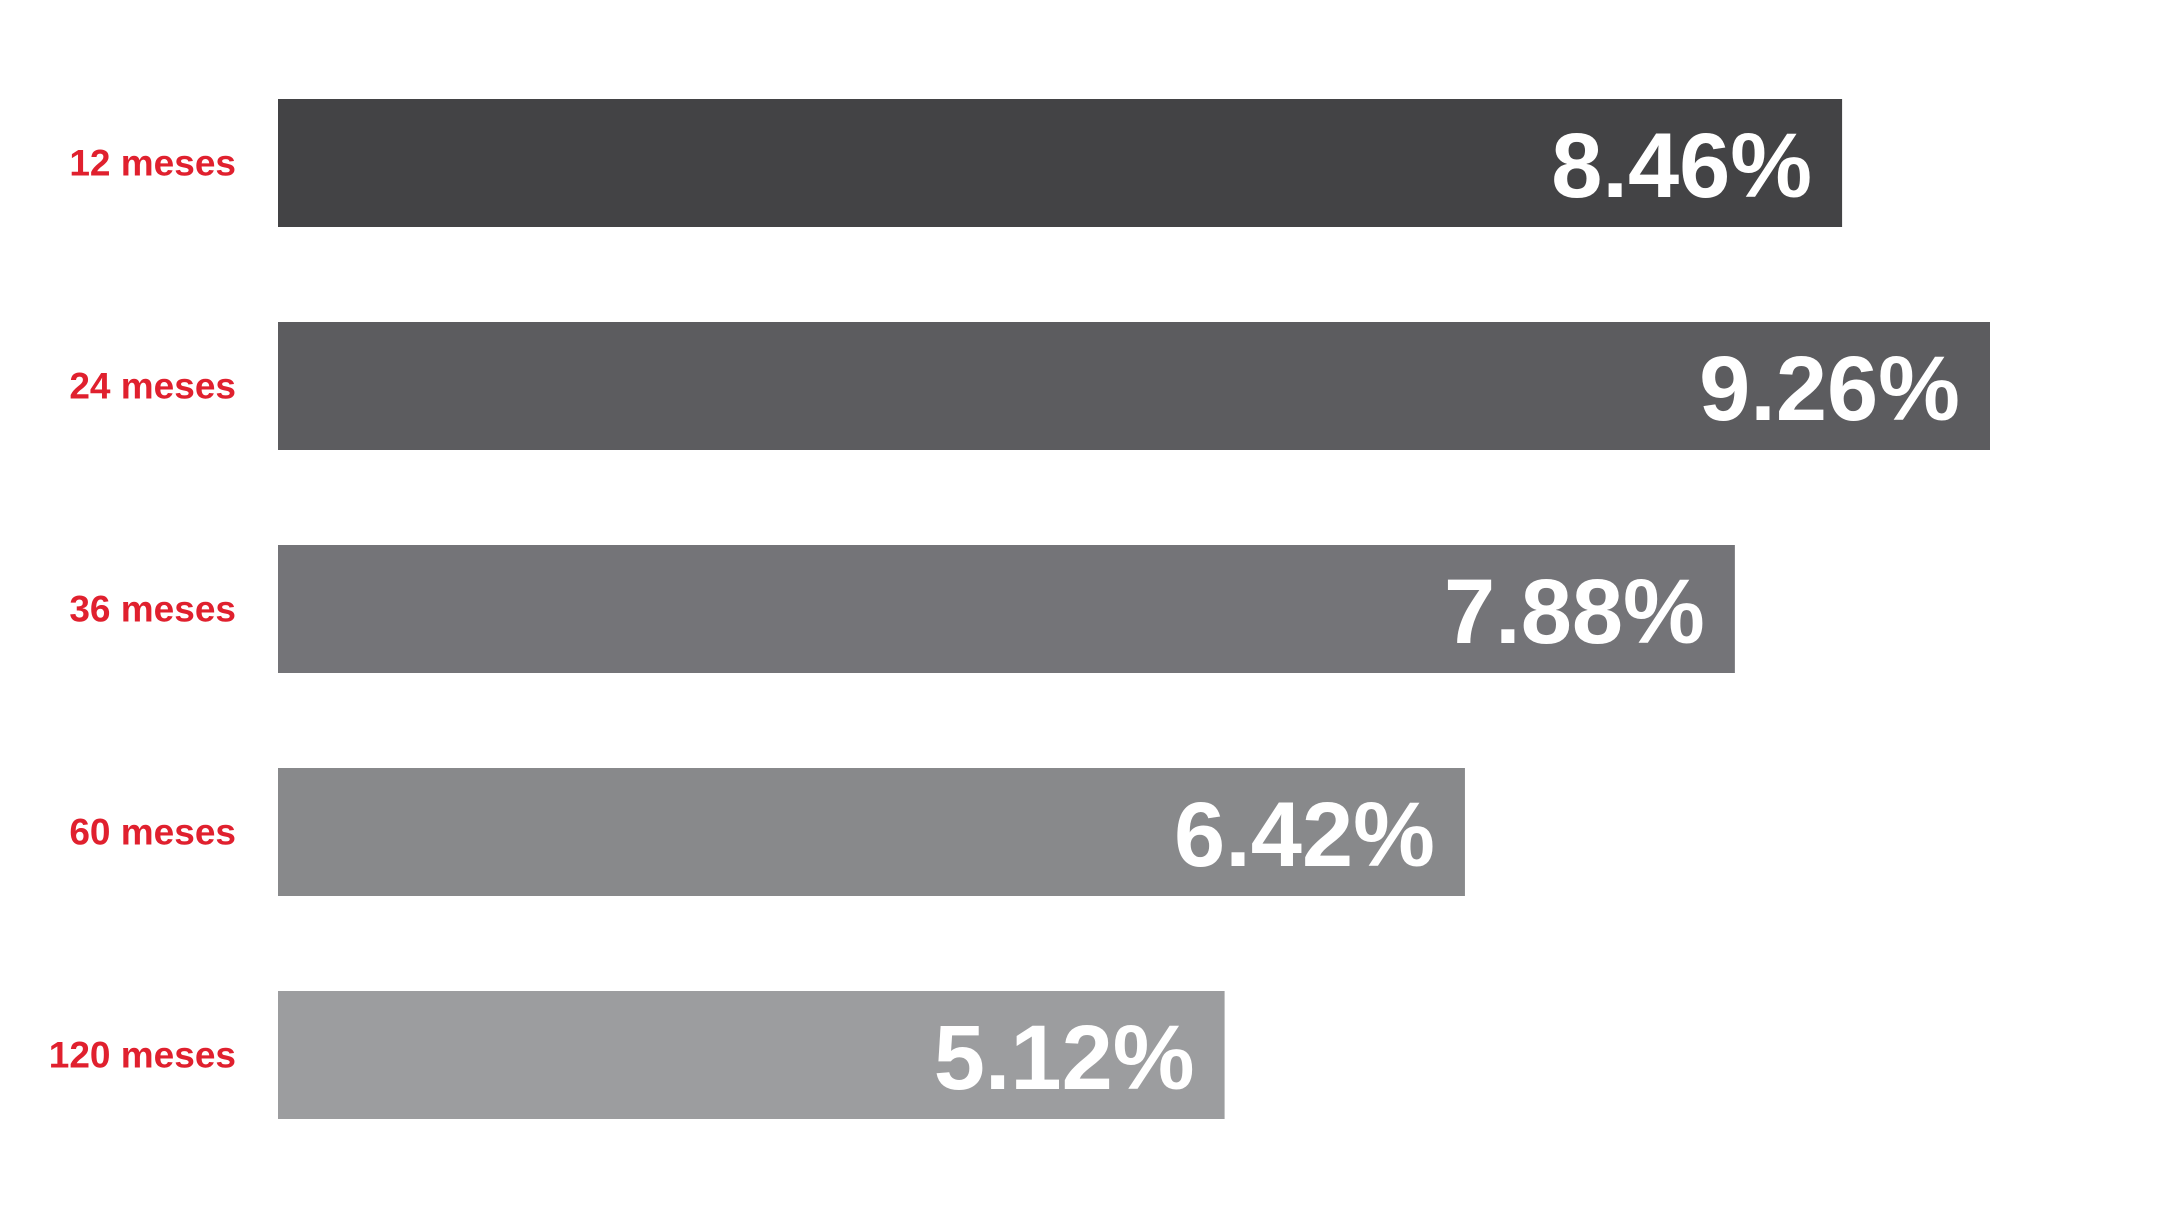 The width and height of the screenshot is (2165, 1212). Describe the element at coordinates (152, 163) in the screenshot. I see `category-label: 12 meses` at that location.